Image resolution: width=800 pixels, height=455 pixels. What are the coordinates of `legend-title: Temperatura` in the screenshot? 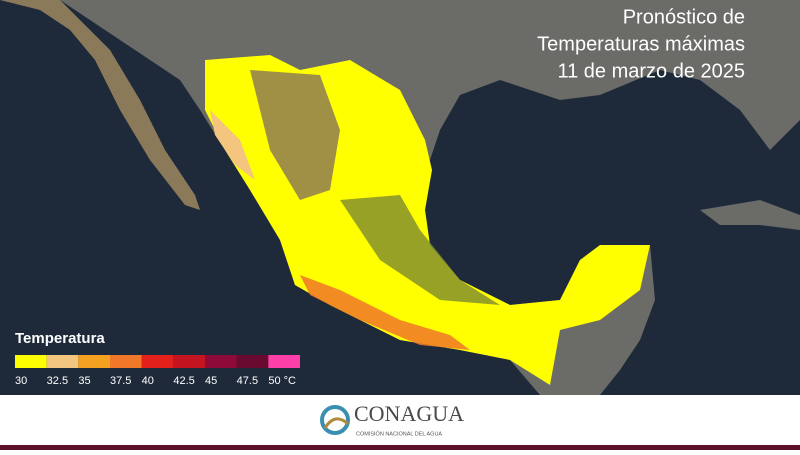 It's located at (60, 338).